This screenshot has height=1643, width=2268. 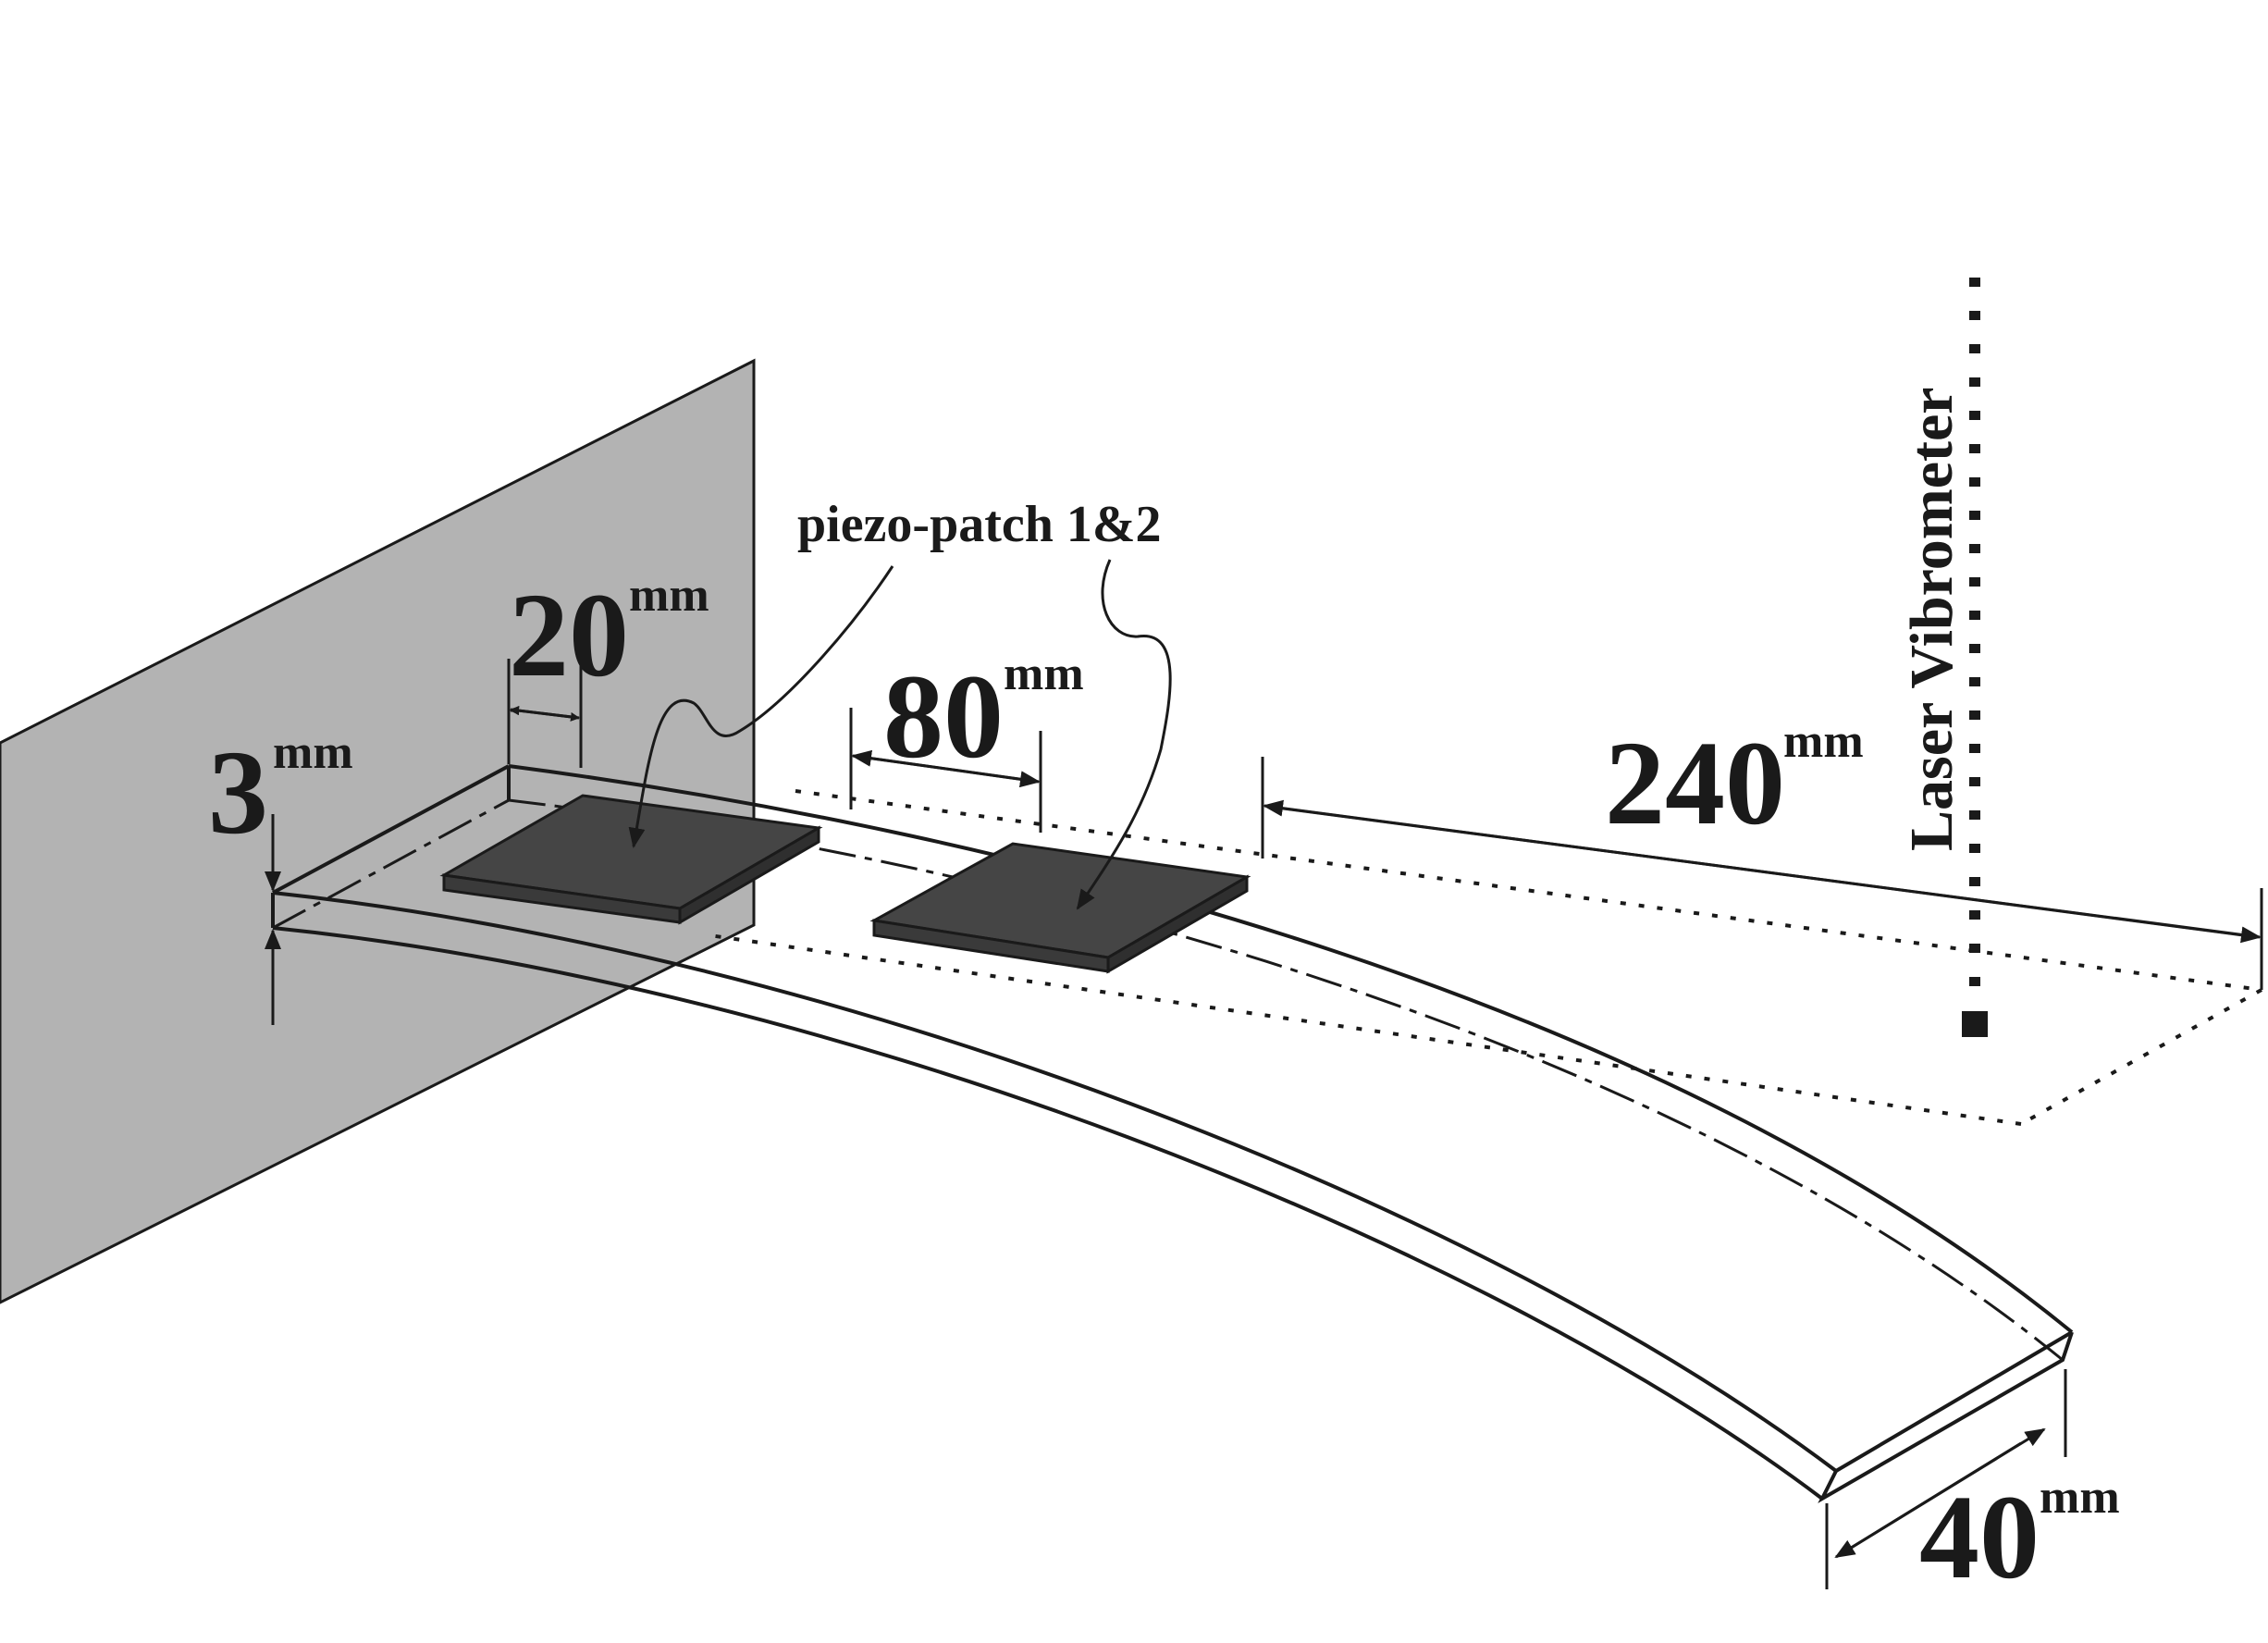 I want to click on dim-40-unit: mm, so click(x=2080, y=1497).